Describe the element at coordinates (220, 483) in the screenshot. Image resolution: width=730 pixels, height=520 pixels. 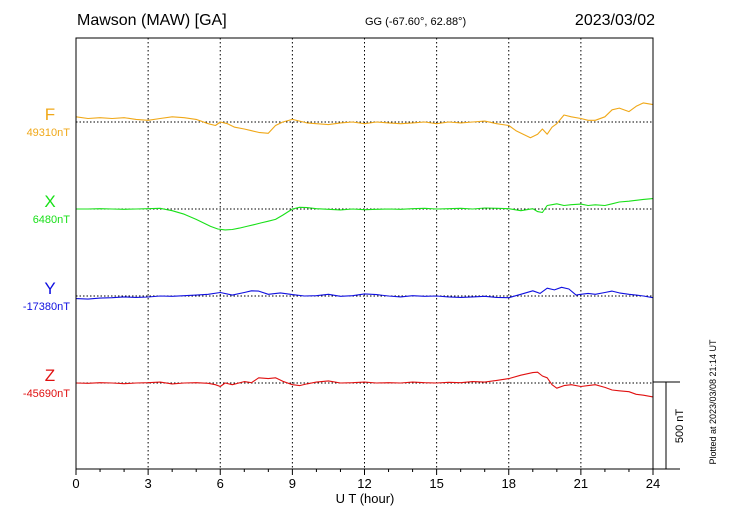
I see `x-tick-label: 6` at that location.